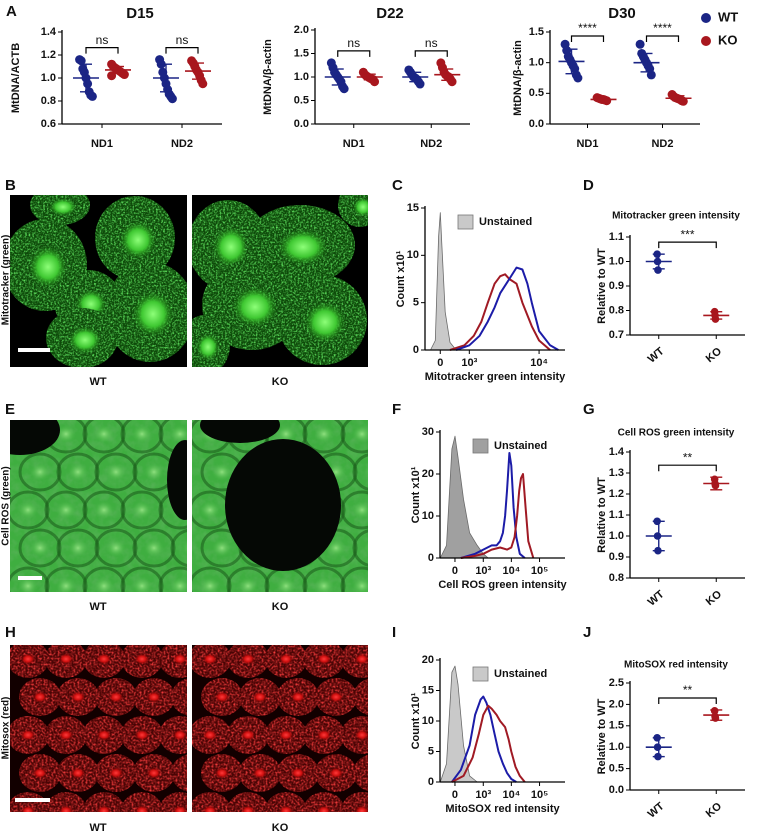 The height and width of the screenshot is (836, 764). What do you see at coordinates (662, 28) in the screenshot?
I see `significance-label: ****` at bounding box center [662, 28].